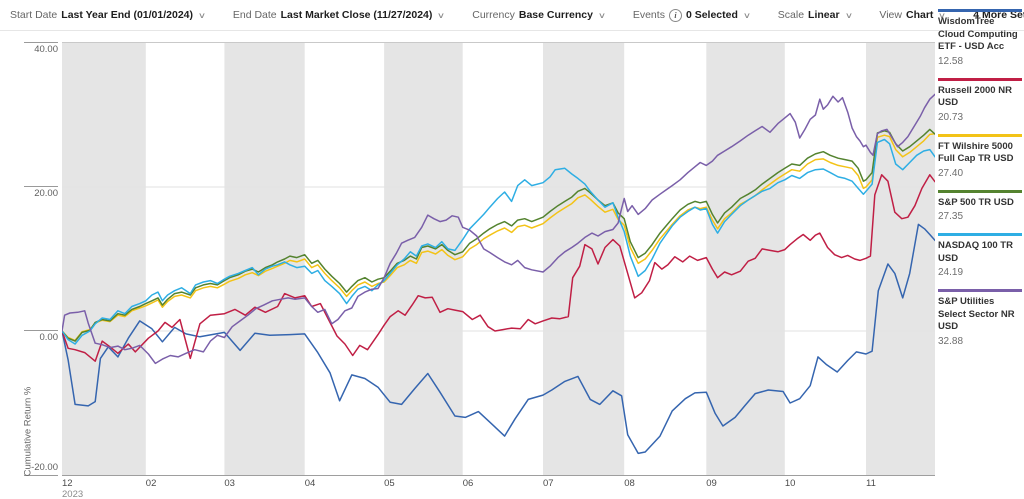 The width and height of the screenshot is (1024, 499). What do you see at coordinates (790, 483) in the screenshot?
I see `x-tick-label: 10` at bounding box center [790, 483].